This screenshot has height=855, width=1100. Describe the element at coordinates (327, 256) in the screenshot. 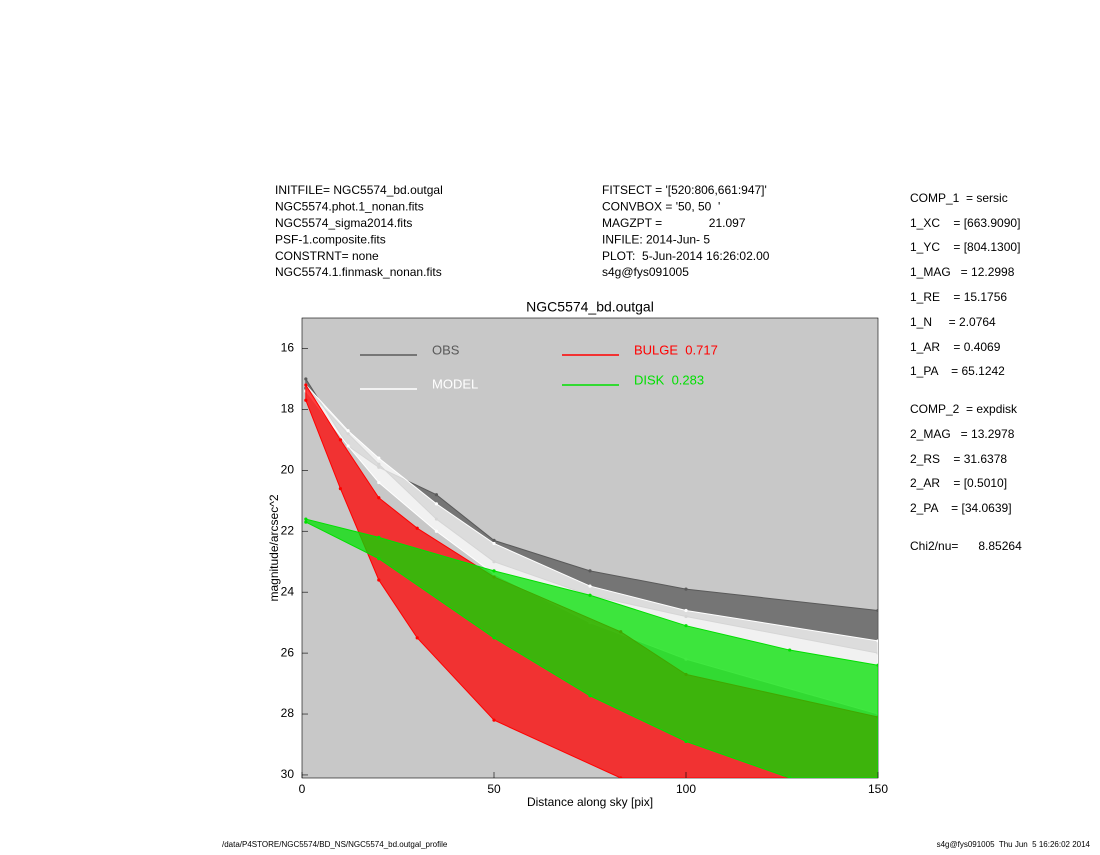

I see `header-left-line: CONSTRNT= none` at that location.